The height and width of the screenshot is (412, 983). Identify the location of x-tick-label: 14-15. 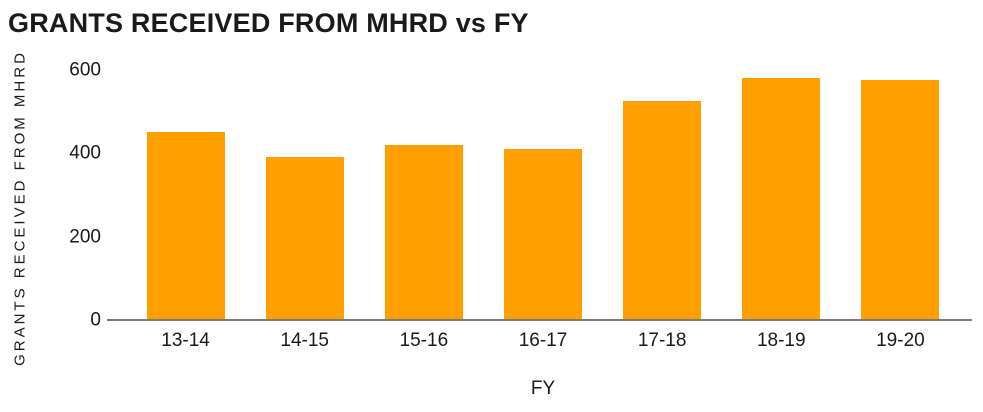
(305, 340).